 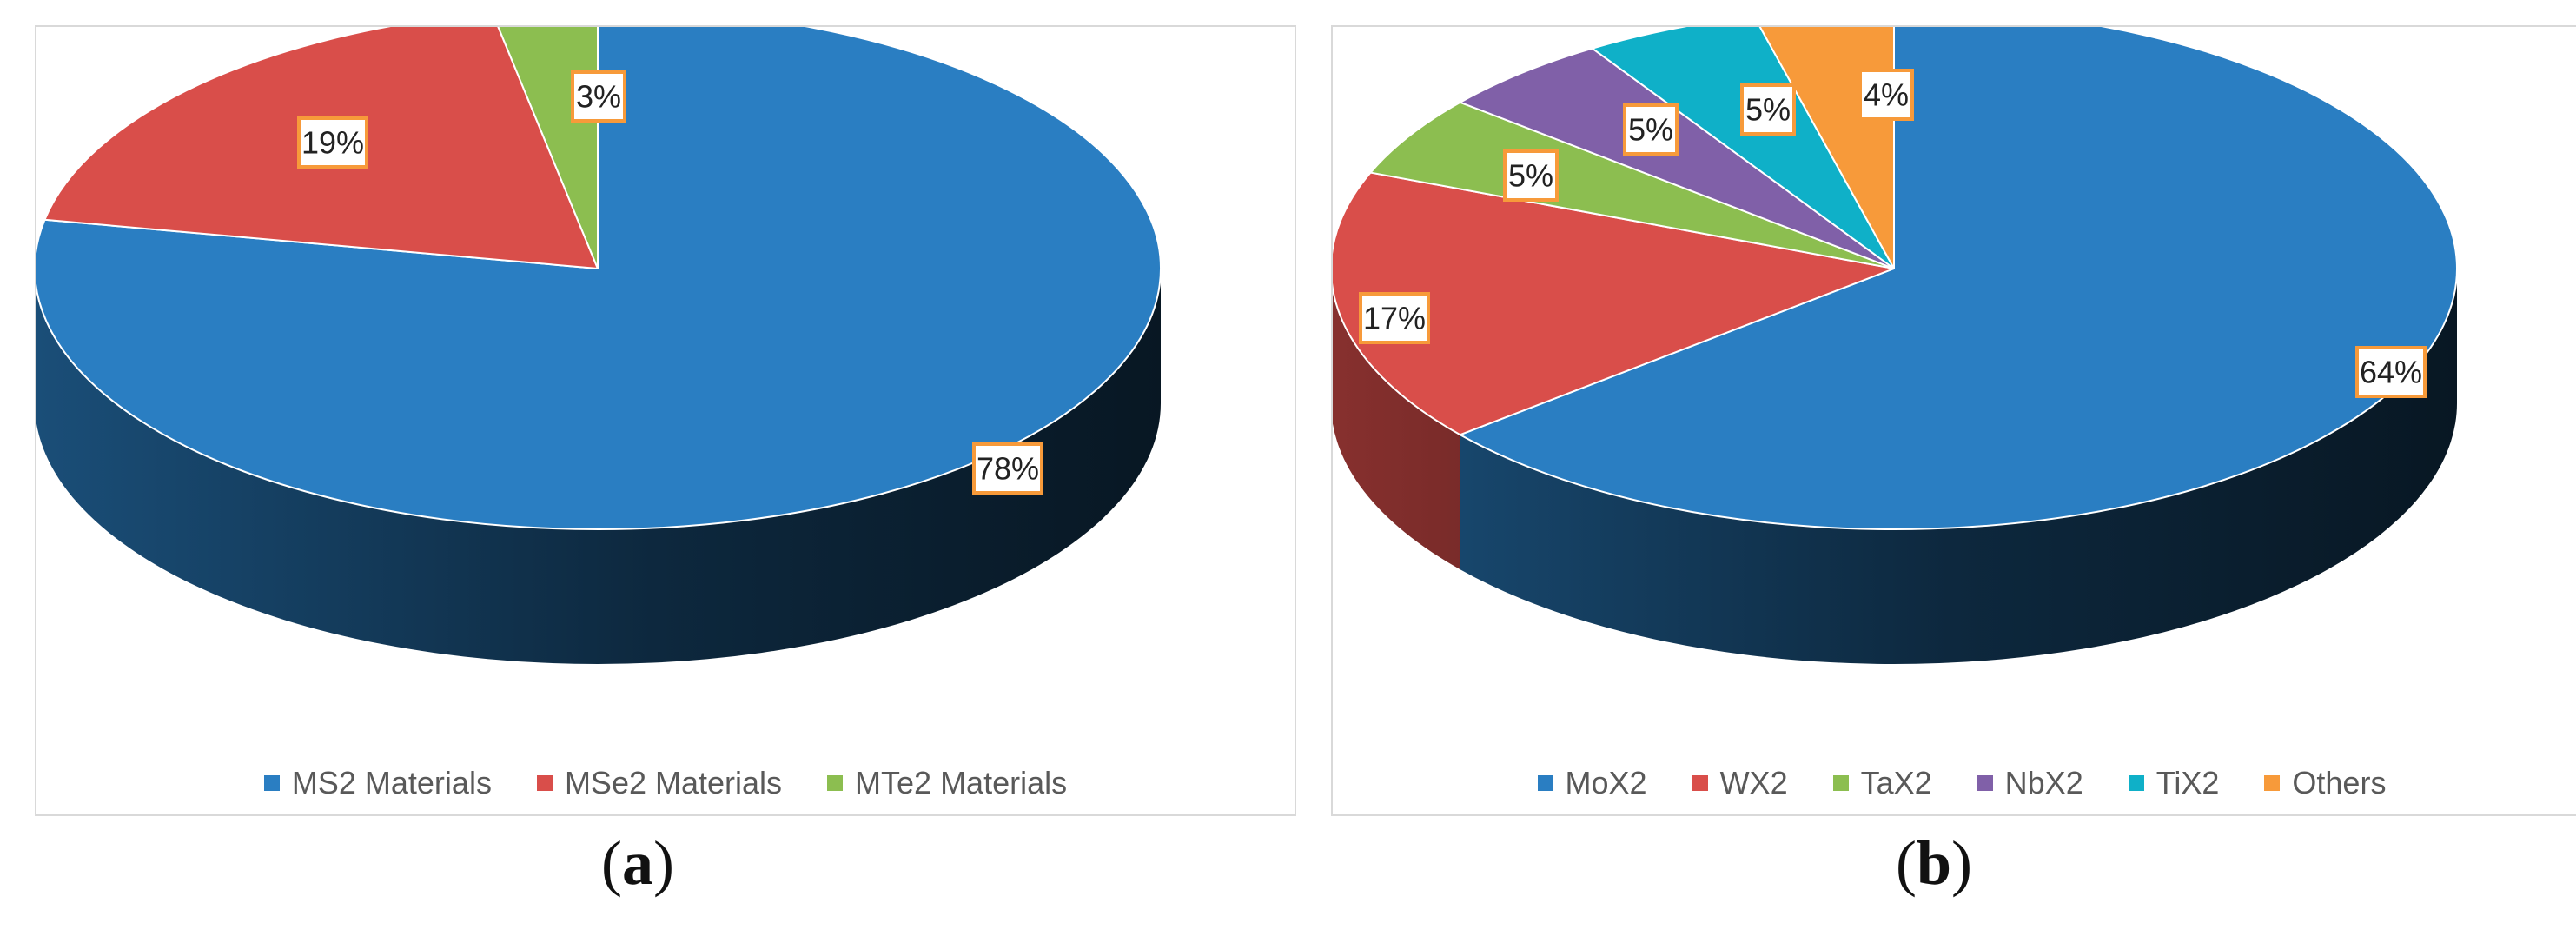 I want to click on pie-slice-tix2, so click(x=1743, y=148).